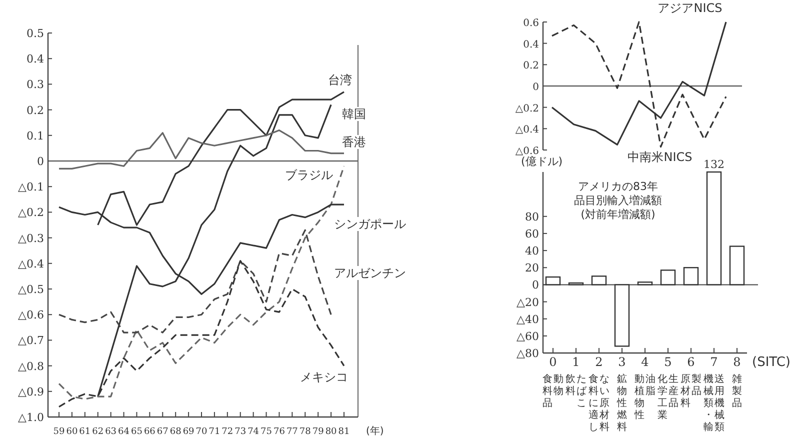 The height and width of the screenshot is (438, 801). Describe the element at coordinates (531, 23) in the screenshot. I see `y-tick-label: 0.6` at that location.